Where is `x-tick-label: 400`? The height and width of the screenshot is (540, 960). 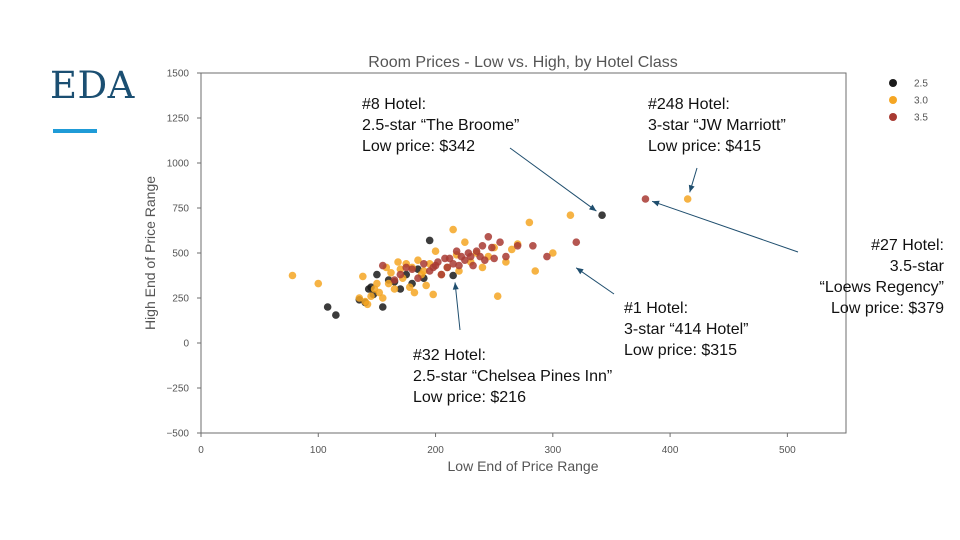 x-tick-label: 400 is located at coordinates (670, 450).